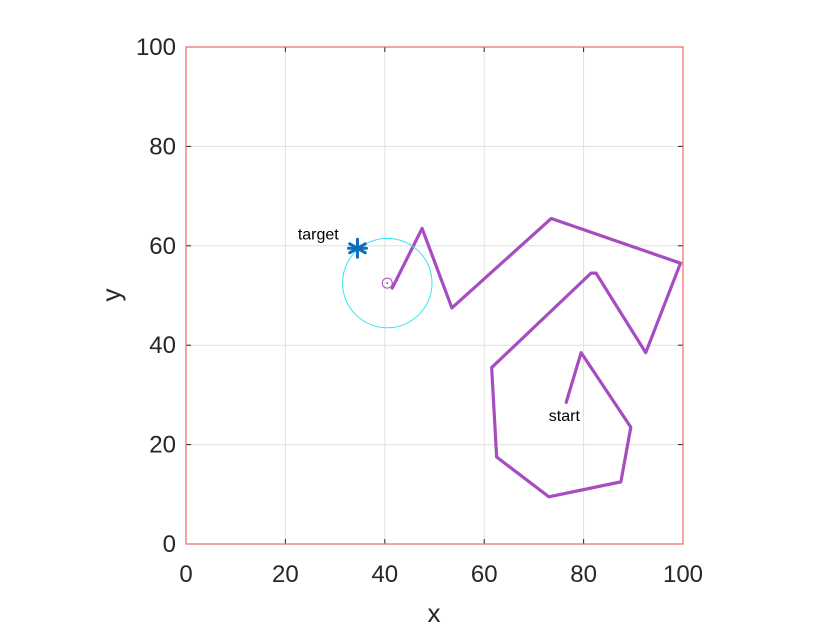 The height and width of the screenshot is (630, 840). Describe the element at coordinates (111, 295) in the screenshot. I see `y-axis-label: y` at that location.